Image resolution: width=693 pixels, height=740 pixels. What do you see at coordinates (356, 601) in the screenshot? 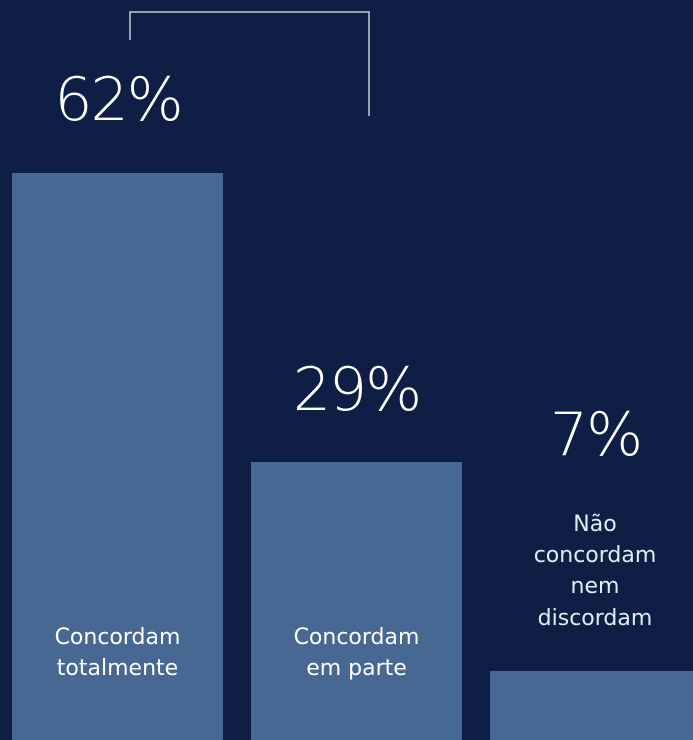
I see `bar-concordam-em-parte` at bounding box center [356, 601].